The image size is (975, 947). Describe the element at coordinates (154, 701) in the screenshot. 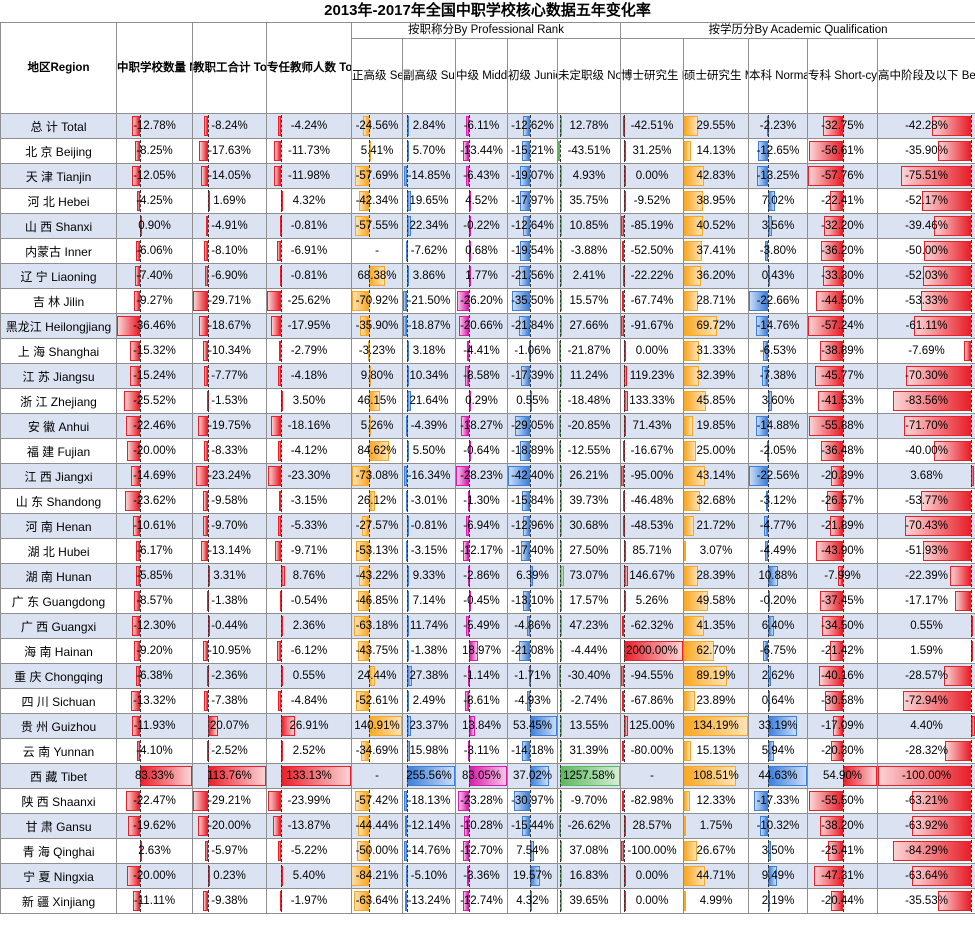

I see `schools-value: -13.32%` at that location.